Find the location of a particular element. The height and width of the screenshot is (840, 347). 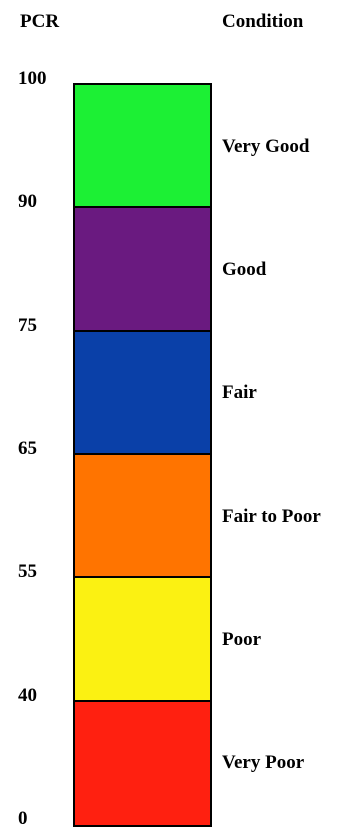

condition-label-fair: Fair is located at coordinates (239, 393).